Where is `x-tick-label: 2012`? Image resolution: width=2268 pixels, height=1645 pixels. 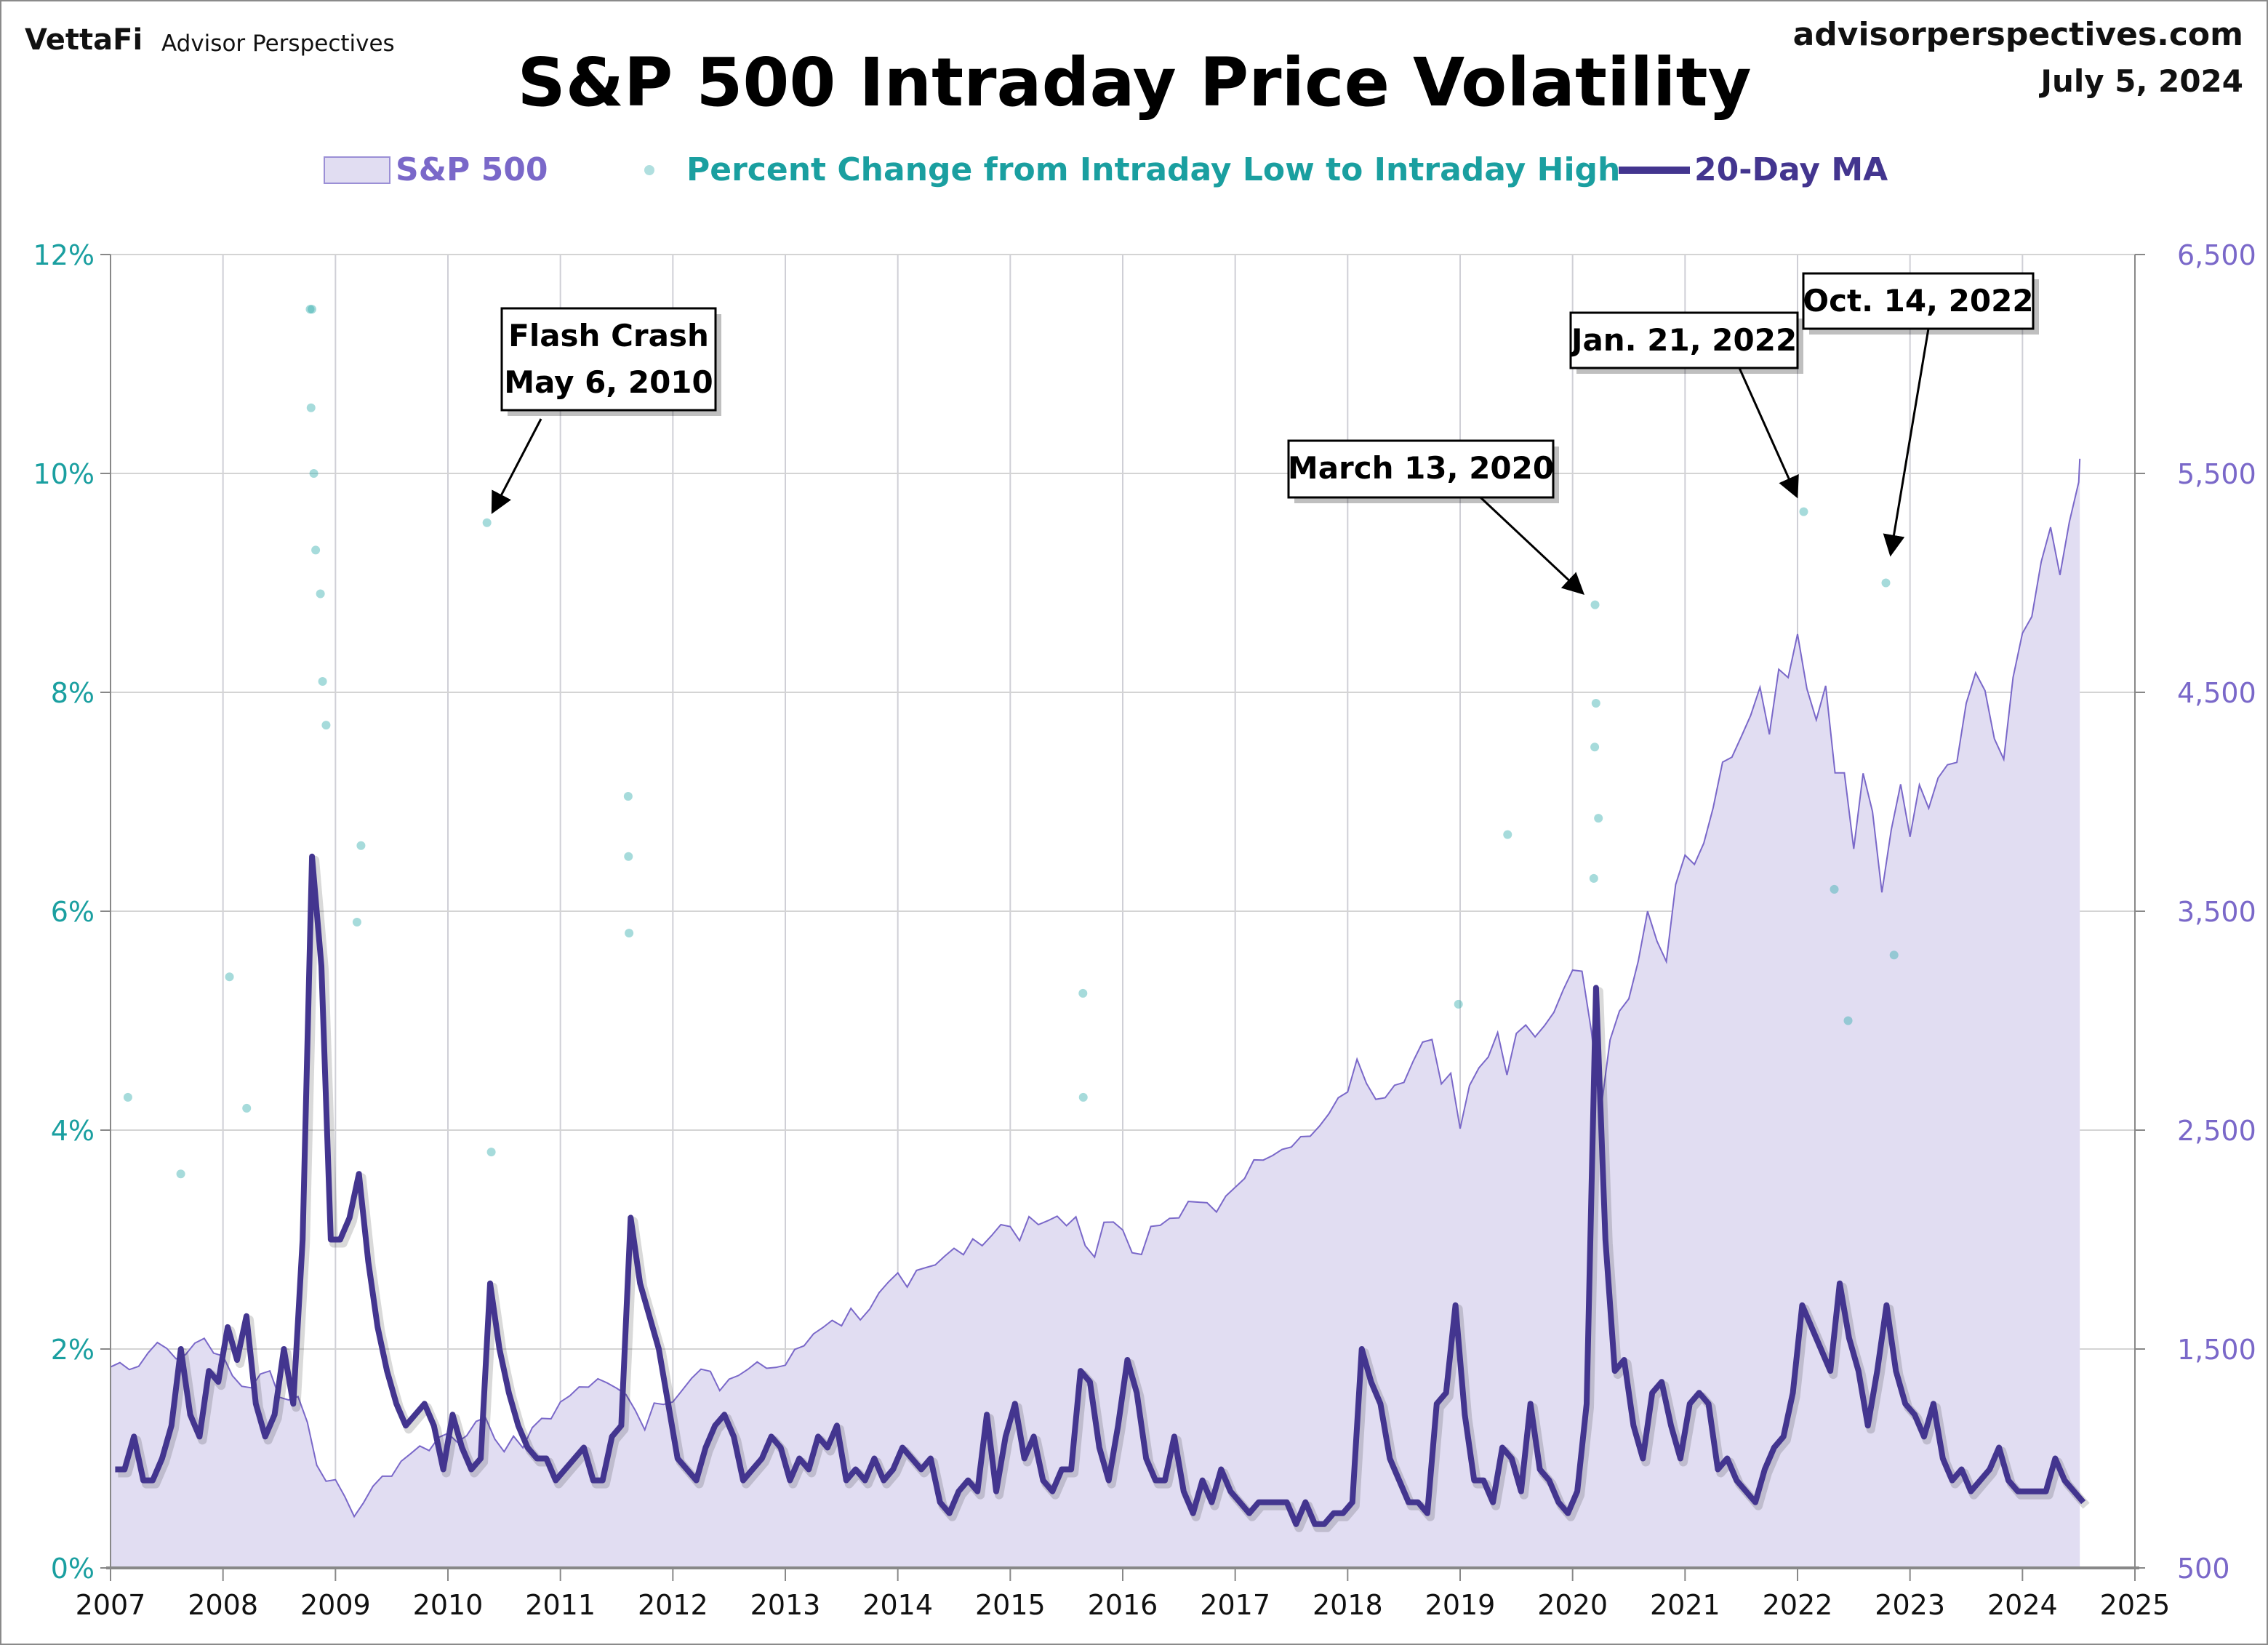
x-tick-label: 2012 is located at coordinates (673, 1605).